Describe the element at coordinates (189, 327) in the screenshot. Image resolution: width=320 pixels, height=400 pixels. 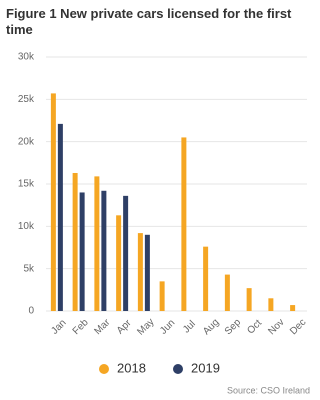
I see `x-tick-label: Jul` at that location.